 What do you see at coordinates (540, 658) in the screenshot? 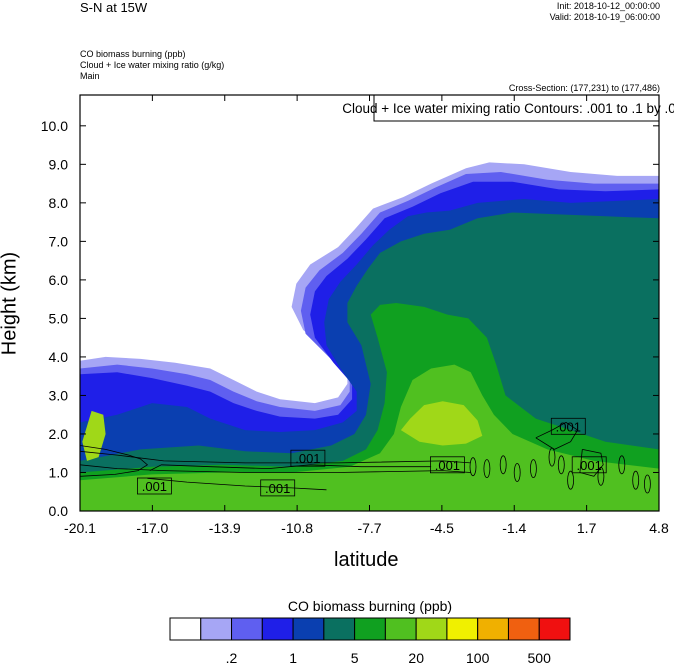
I see `colorbar-label: 500` at bounding box center [540, 658].